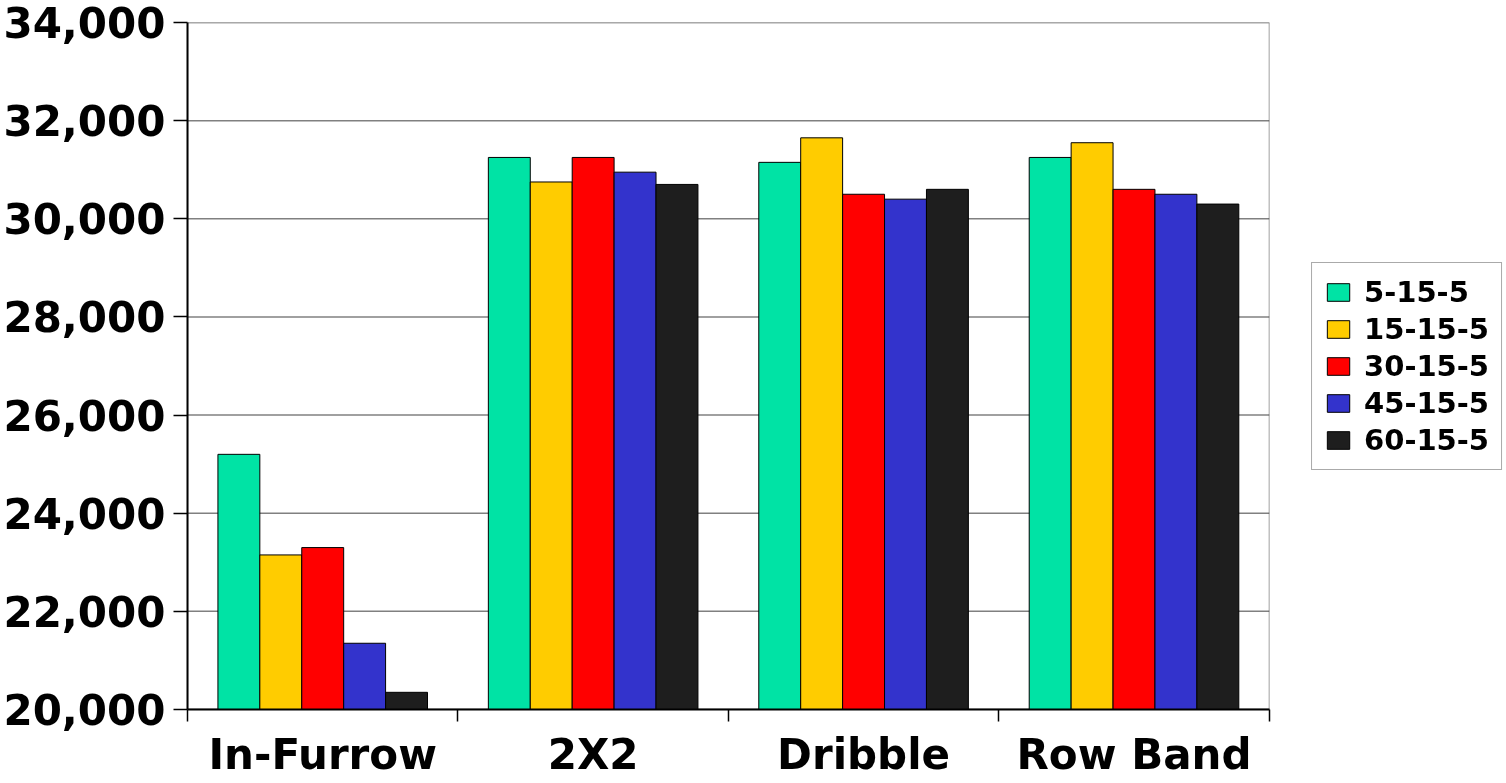 The width and height of the screenshot is (1506, 783). Describe the element at coordinates (84, 416) in the screenshot. I see `y-tick-label: 26,000` at that location.